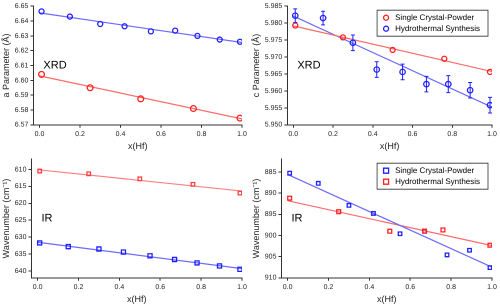  Describe the element at coordinates (255, 66) in the screenshot. I see `y-axis-title: c Parameter (Å)` at that location.